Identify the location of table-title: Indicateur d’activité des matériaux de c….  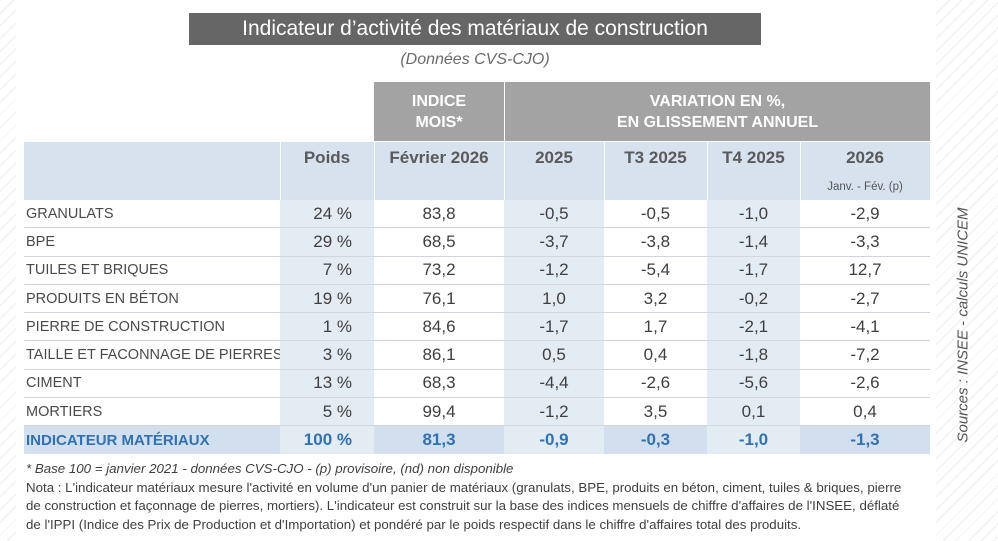
(475, 29).